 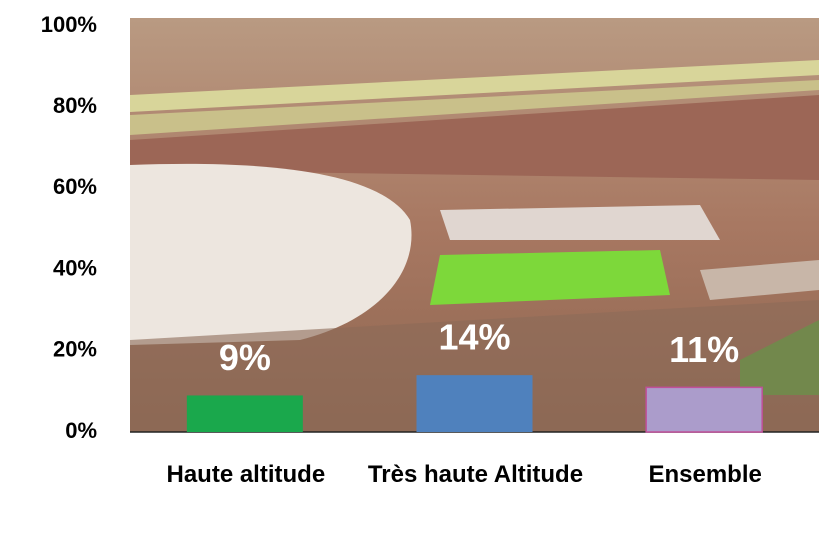 I want to click on y-tick-label: 100%, so click(x=69, y=24).